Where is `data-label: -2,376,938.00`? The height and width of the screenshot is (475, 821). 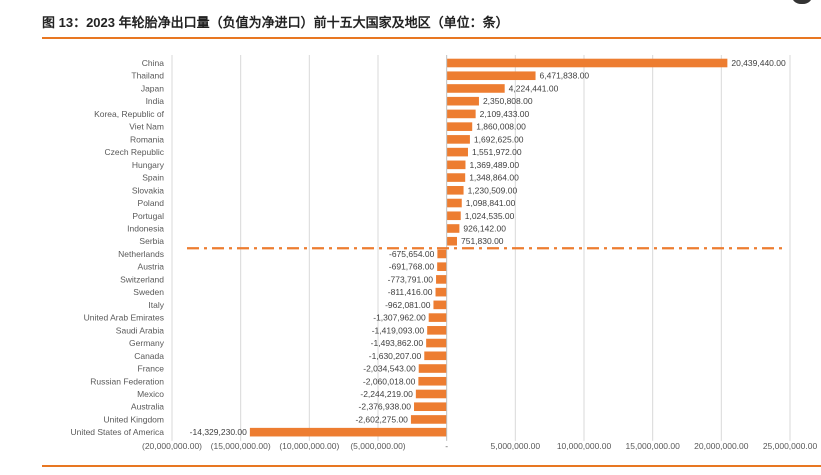
data-label: -2,376,938.00 is located at coordinates (385, 407).